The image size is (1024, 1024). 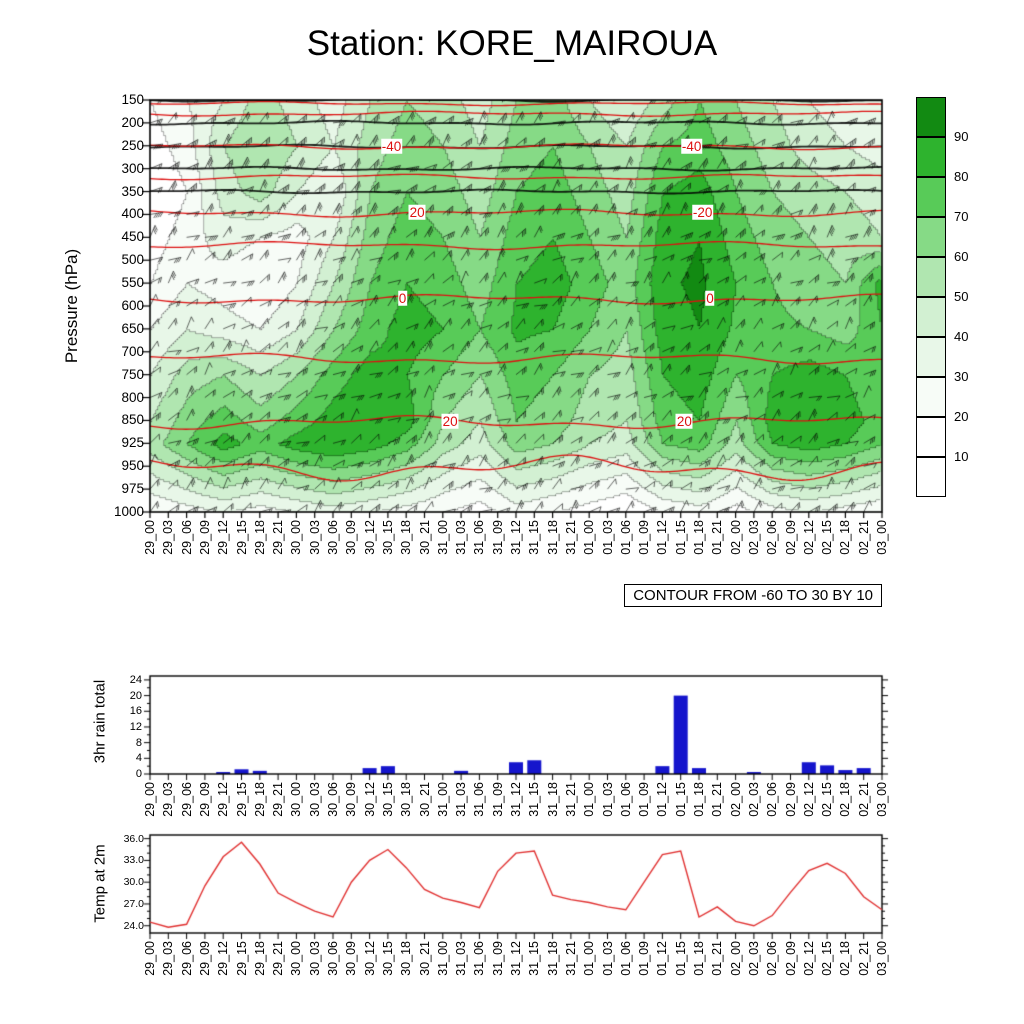 What do you see at coordinates (132, 351) in the screenshot?
I see `pressure-tick-label: 700` at bounding box center [132, 351].